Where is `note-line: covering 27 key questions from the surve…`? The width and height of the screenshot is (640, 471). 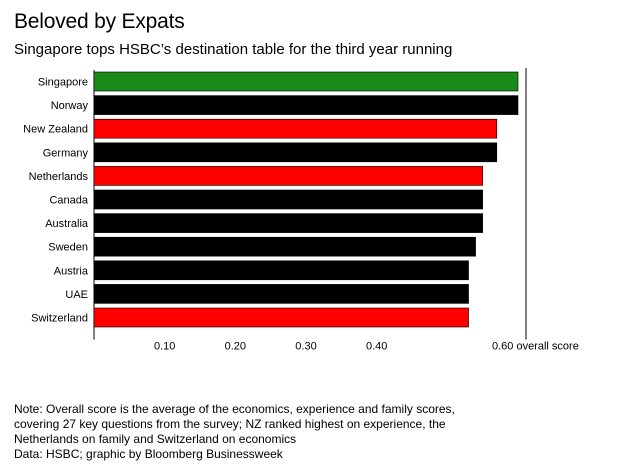
note-line: covering 27 key questions from the surve… is located at coordinates (230, 424).